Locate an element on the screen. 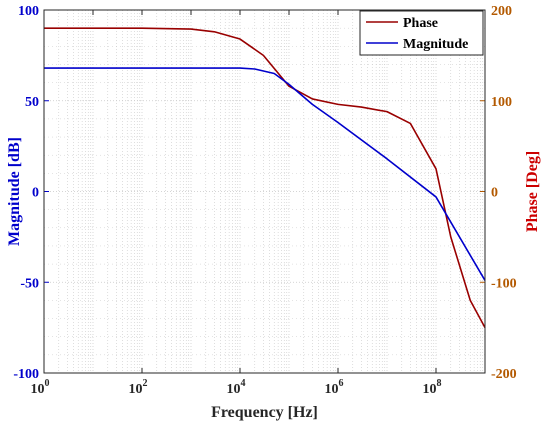 This screenshot has height=424, width=550. right-y-tick-label: 0 is located at coordinates (494, 193).